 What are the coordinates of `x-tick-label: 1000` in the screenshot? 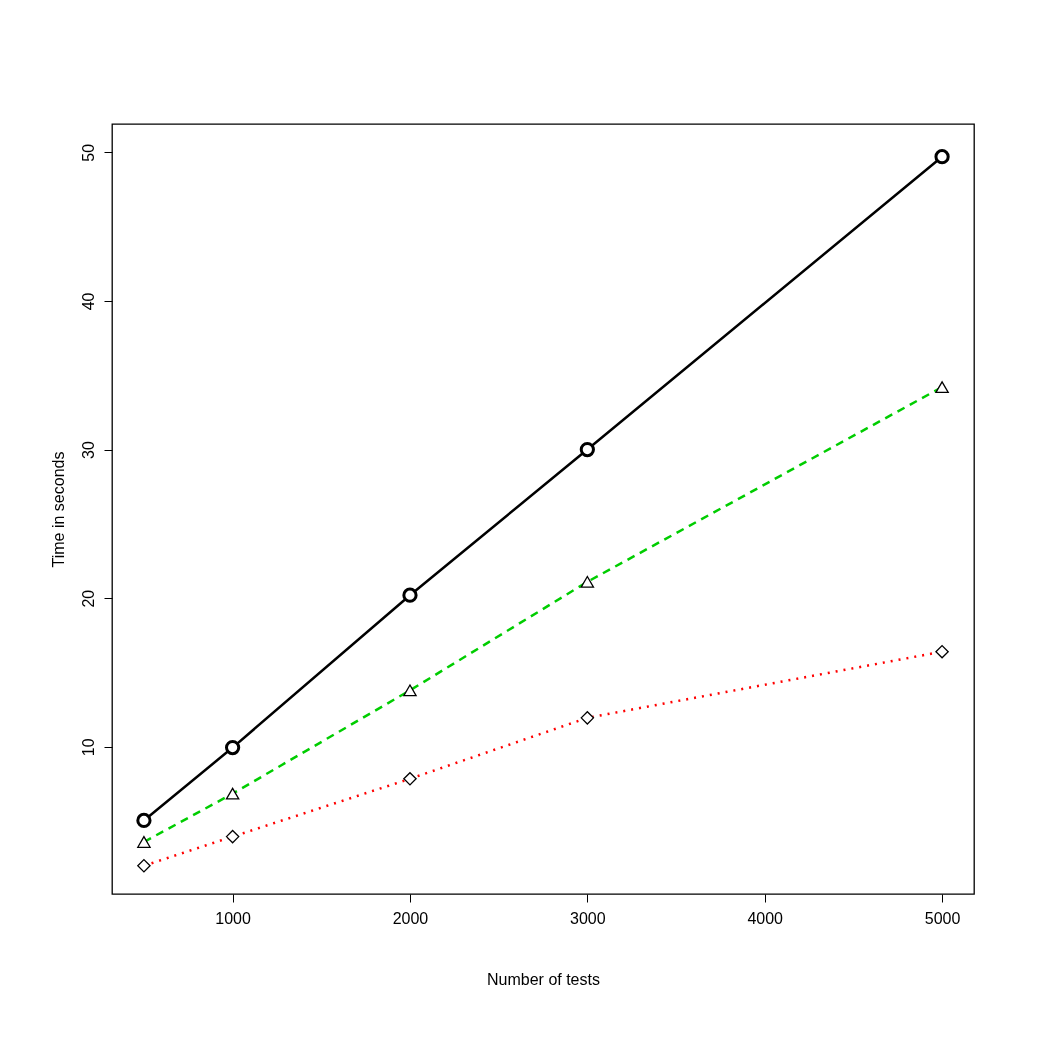 It's located at (233, 918).